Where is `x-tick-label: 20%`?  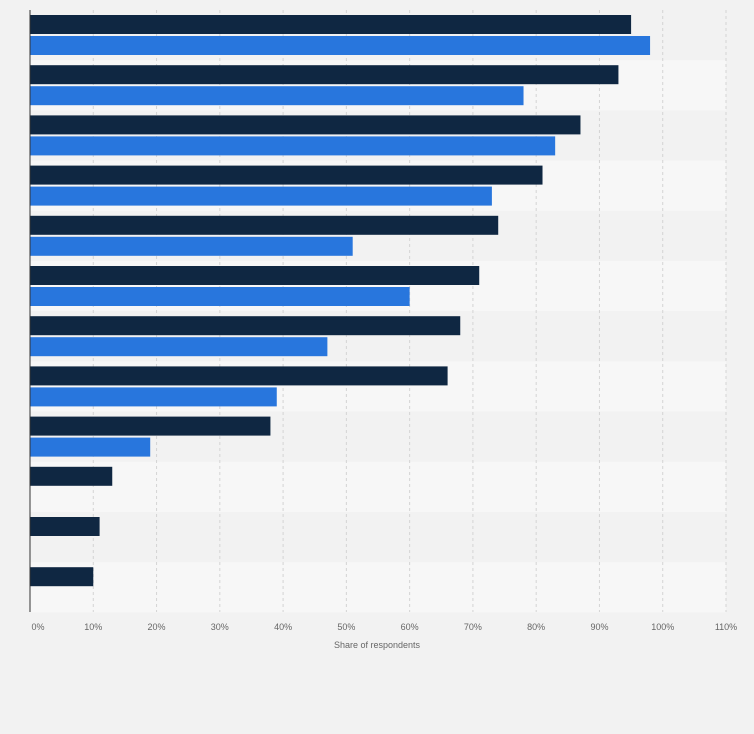 x-tick-label: 20% is located at coordinates (157, 627).